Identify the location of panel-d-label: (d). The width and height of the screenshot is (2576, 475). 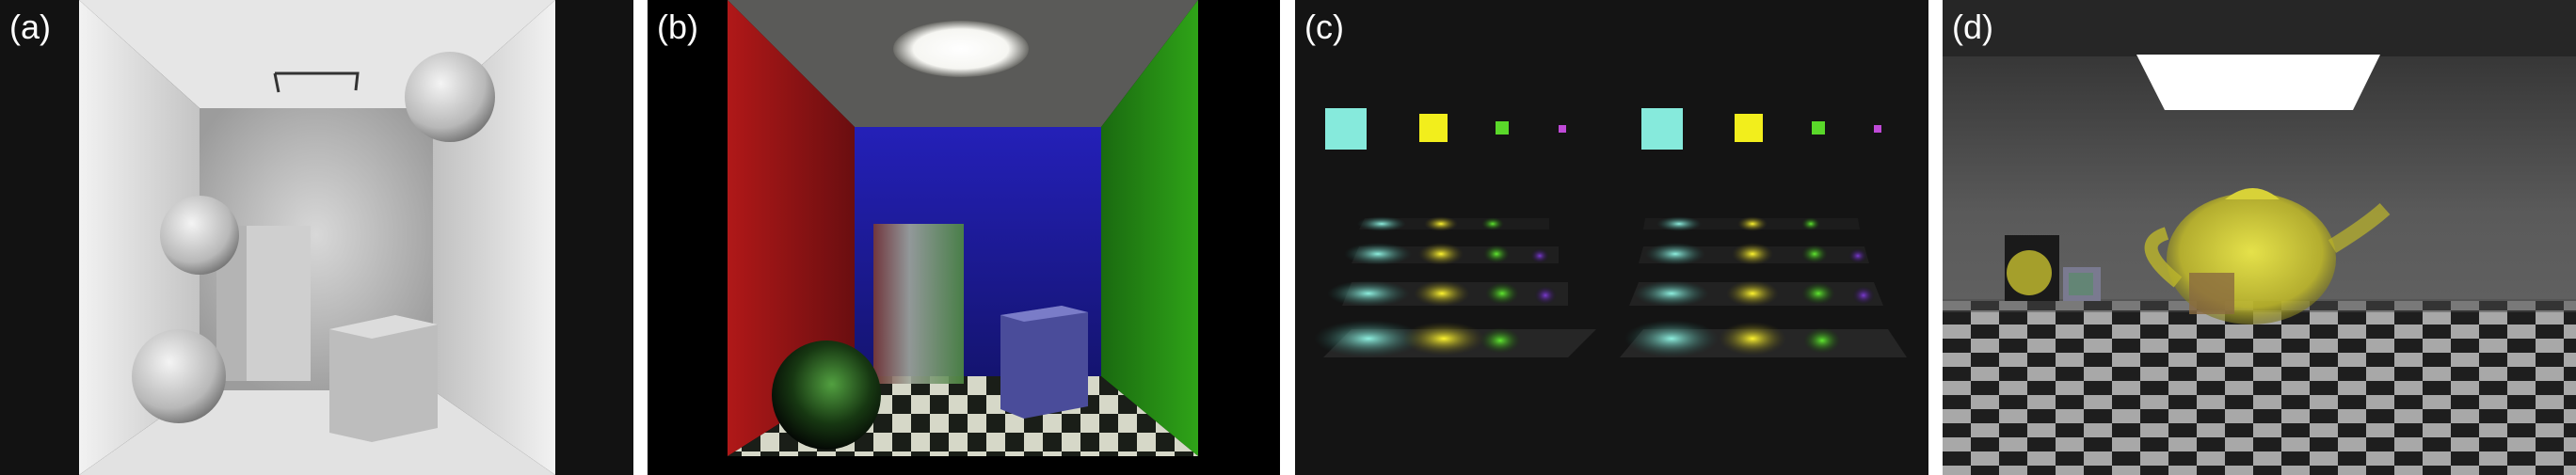
(1972, 27).